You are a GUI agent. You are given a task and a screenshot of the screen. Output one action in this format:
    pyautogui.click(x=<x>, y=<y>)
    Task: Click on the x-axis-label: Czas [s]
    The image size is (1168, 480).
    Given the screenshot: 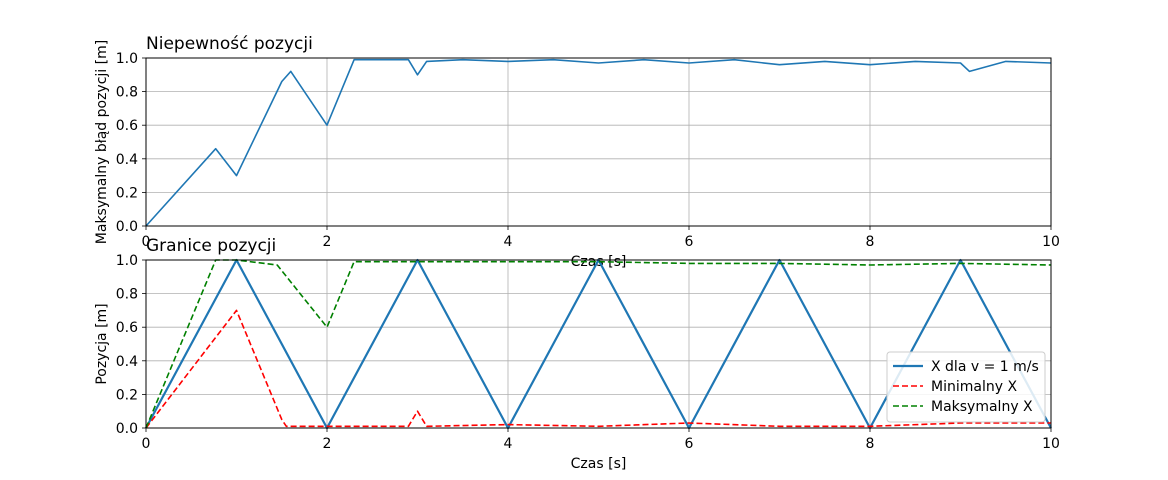 What is the action you would take?
    pyautogui.click(x=599, y=464)
    